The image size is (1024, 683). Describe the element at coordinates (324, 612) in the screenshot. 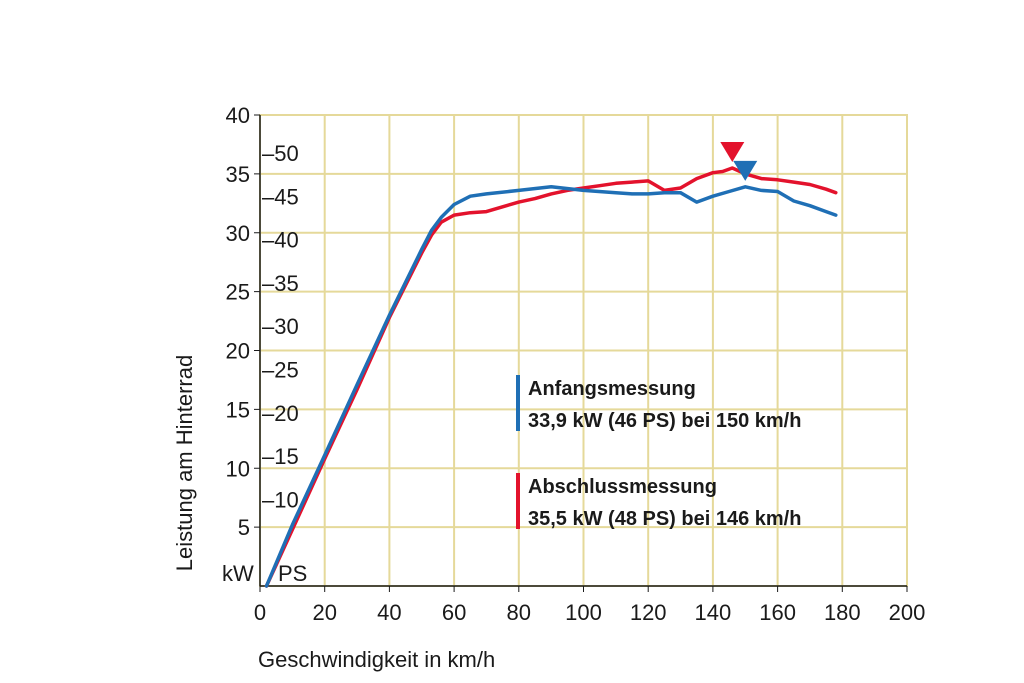

I see `x-tick-label-1: 20` at that location.